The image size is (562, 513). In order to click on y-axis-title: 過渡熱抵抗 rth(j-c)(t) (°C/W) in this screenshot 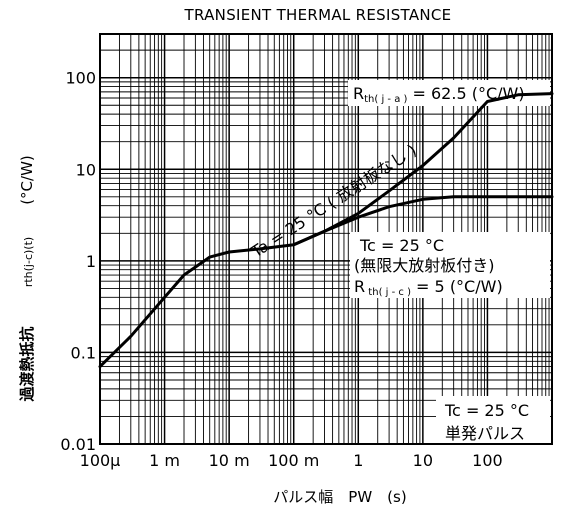, I will do `click(27, 278)`.